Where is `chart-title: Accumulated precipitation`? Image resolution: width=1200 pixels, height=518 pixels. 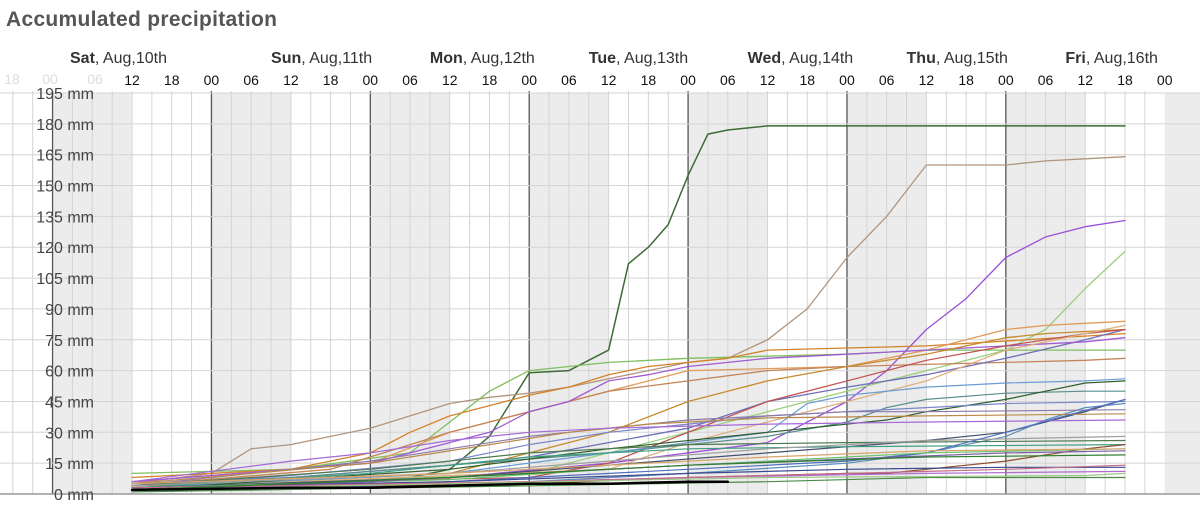 chart-title: Accumulated precipitation is located at coordinates (142, 19).